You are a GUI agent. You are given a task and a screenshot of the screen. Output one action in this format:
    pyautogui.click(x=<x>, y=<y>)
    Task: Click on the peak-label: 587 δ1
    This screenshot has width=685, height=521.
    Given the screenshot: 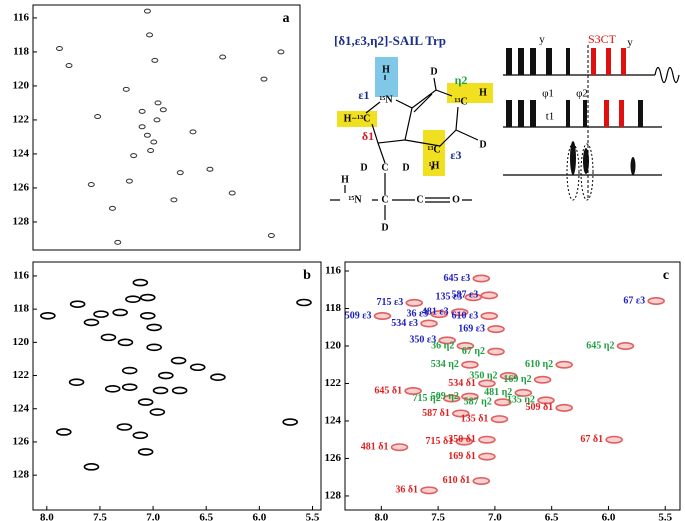 What is the action you would take?
    pyautogui.click(x=436, y=413)
    